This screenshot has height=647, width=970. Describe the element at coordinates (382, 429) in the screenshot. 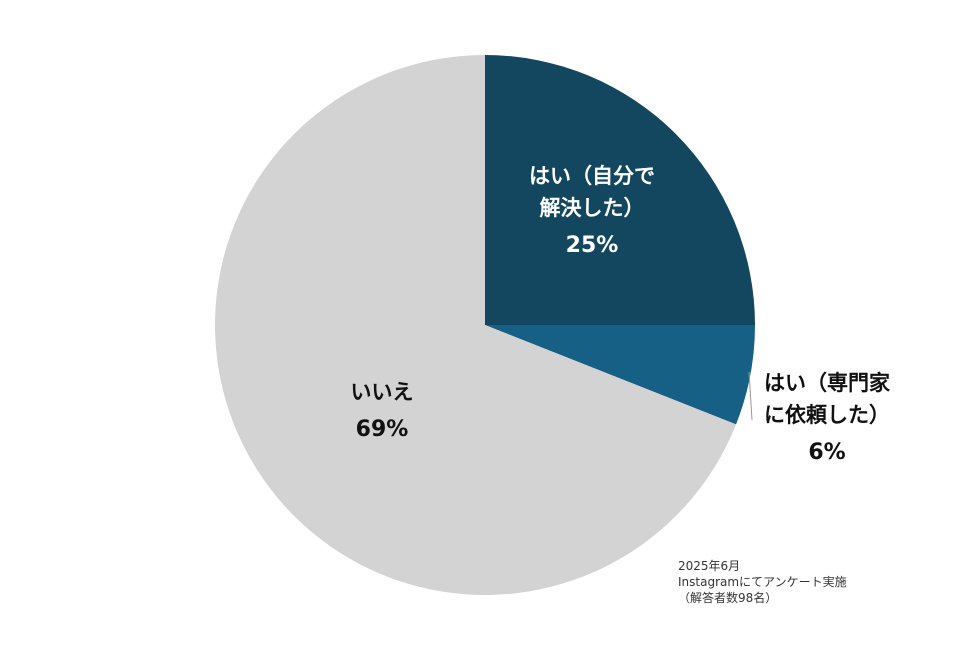

I see `slice-value-no: 69%` at that location.